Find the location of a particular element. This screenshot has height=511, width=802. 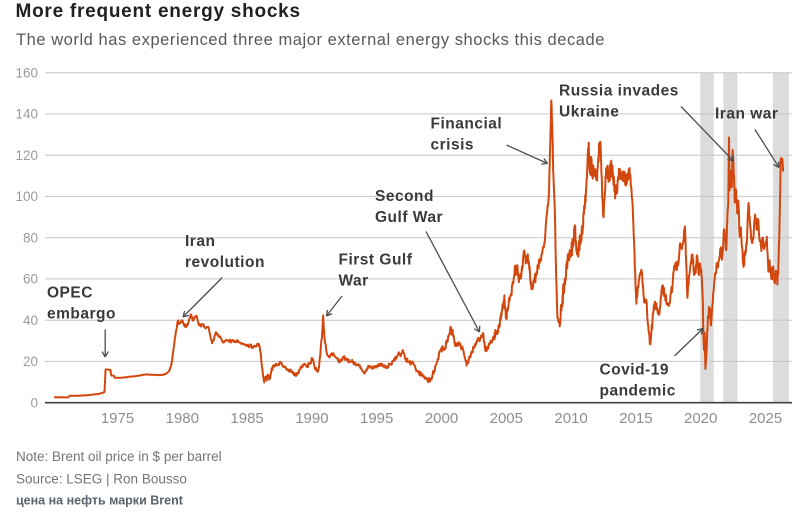

svg-text: 80 is located at coordinates (30, 237).